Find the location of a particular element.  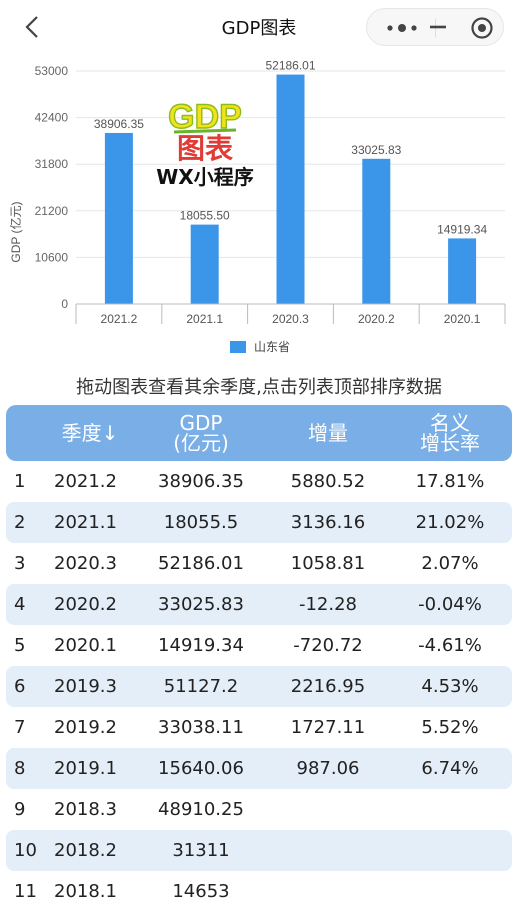

minimize-icon is located at coordinates (438, 27).